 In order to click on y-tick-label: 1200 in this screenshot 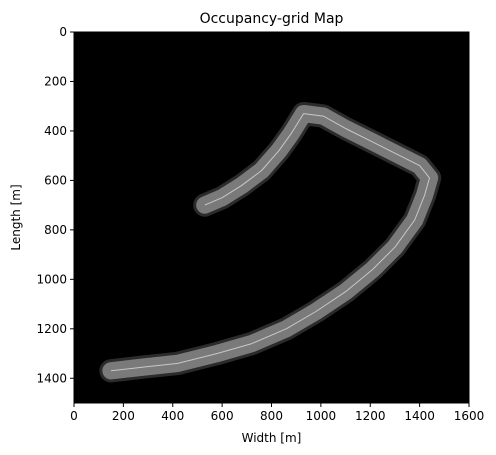, I will do `click(51, 329)`.